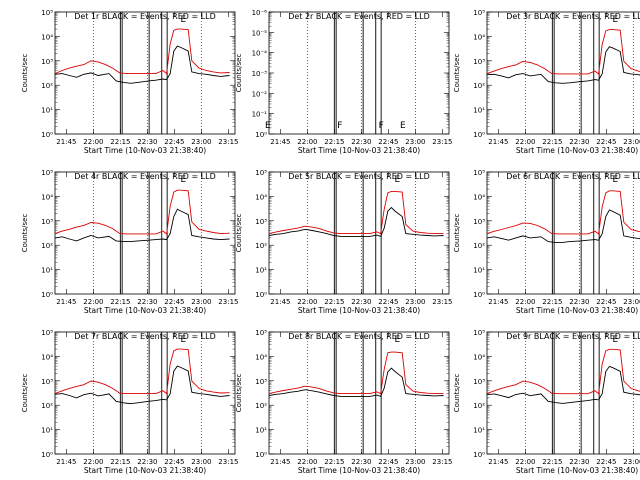  Describe the element at coordinates (145, 16) in the screenshot. I see `panel-title: Det 1r BLACK = Events, RED = LLD` at that location.